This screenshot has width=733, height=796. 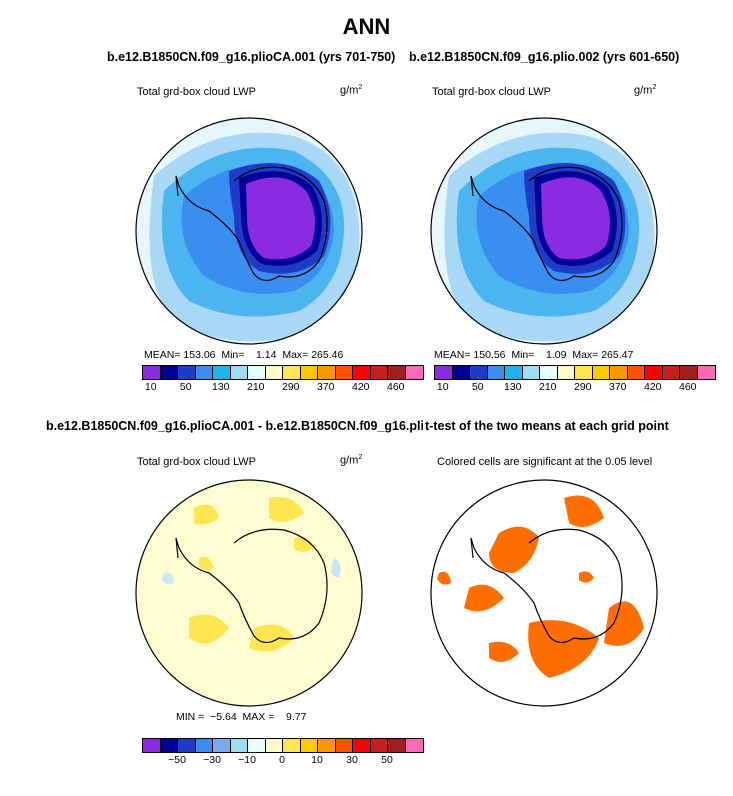 I want to click on panel-1-colorbar-ticks: 10 50 130 210 290 370 420 460, so click(x=283, y=388).